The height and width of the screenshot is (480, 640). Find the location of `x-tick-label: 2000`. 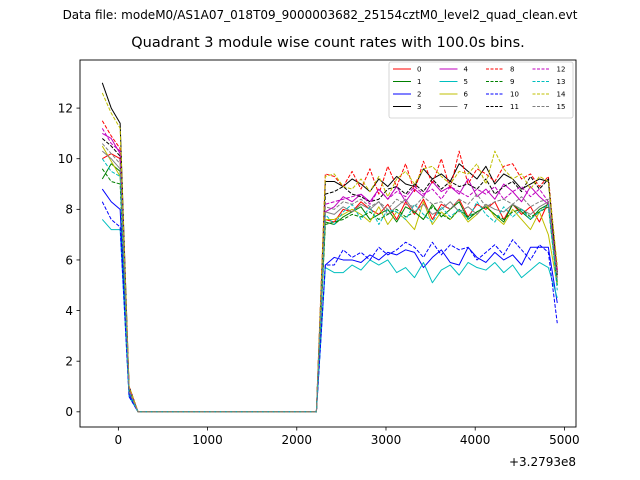

x-tick-label: 2000 is located at coordinates (297, 440).